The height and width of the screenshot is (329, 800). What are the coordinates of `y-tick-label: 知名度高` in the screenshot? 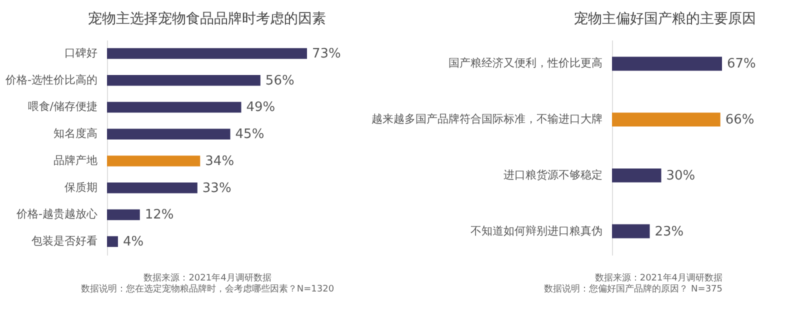 It's located at (76, 133).